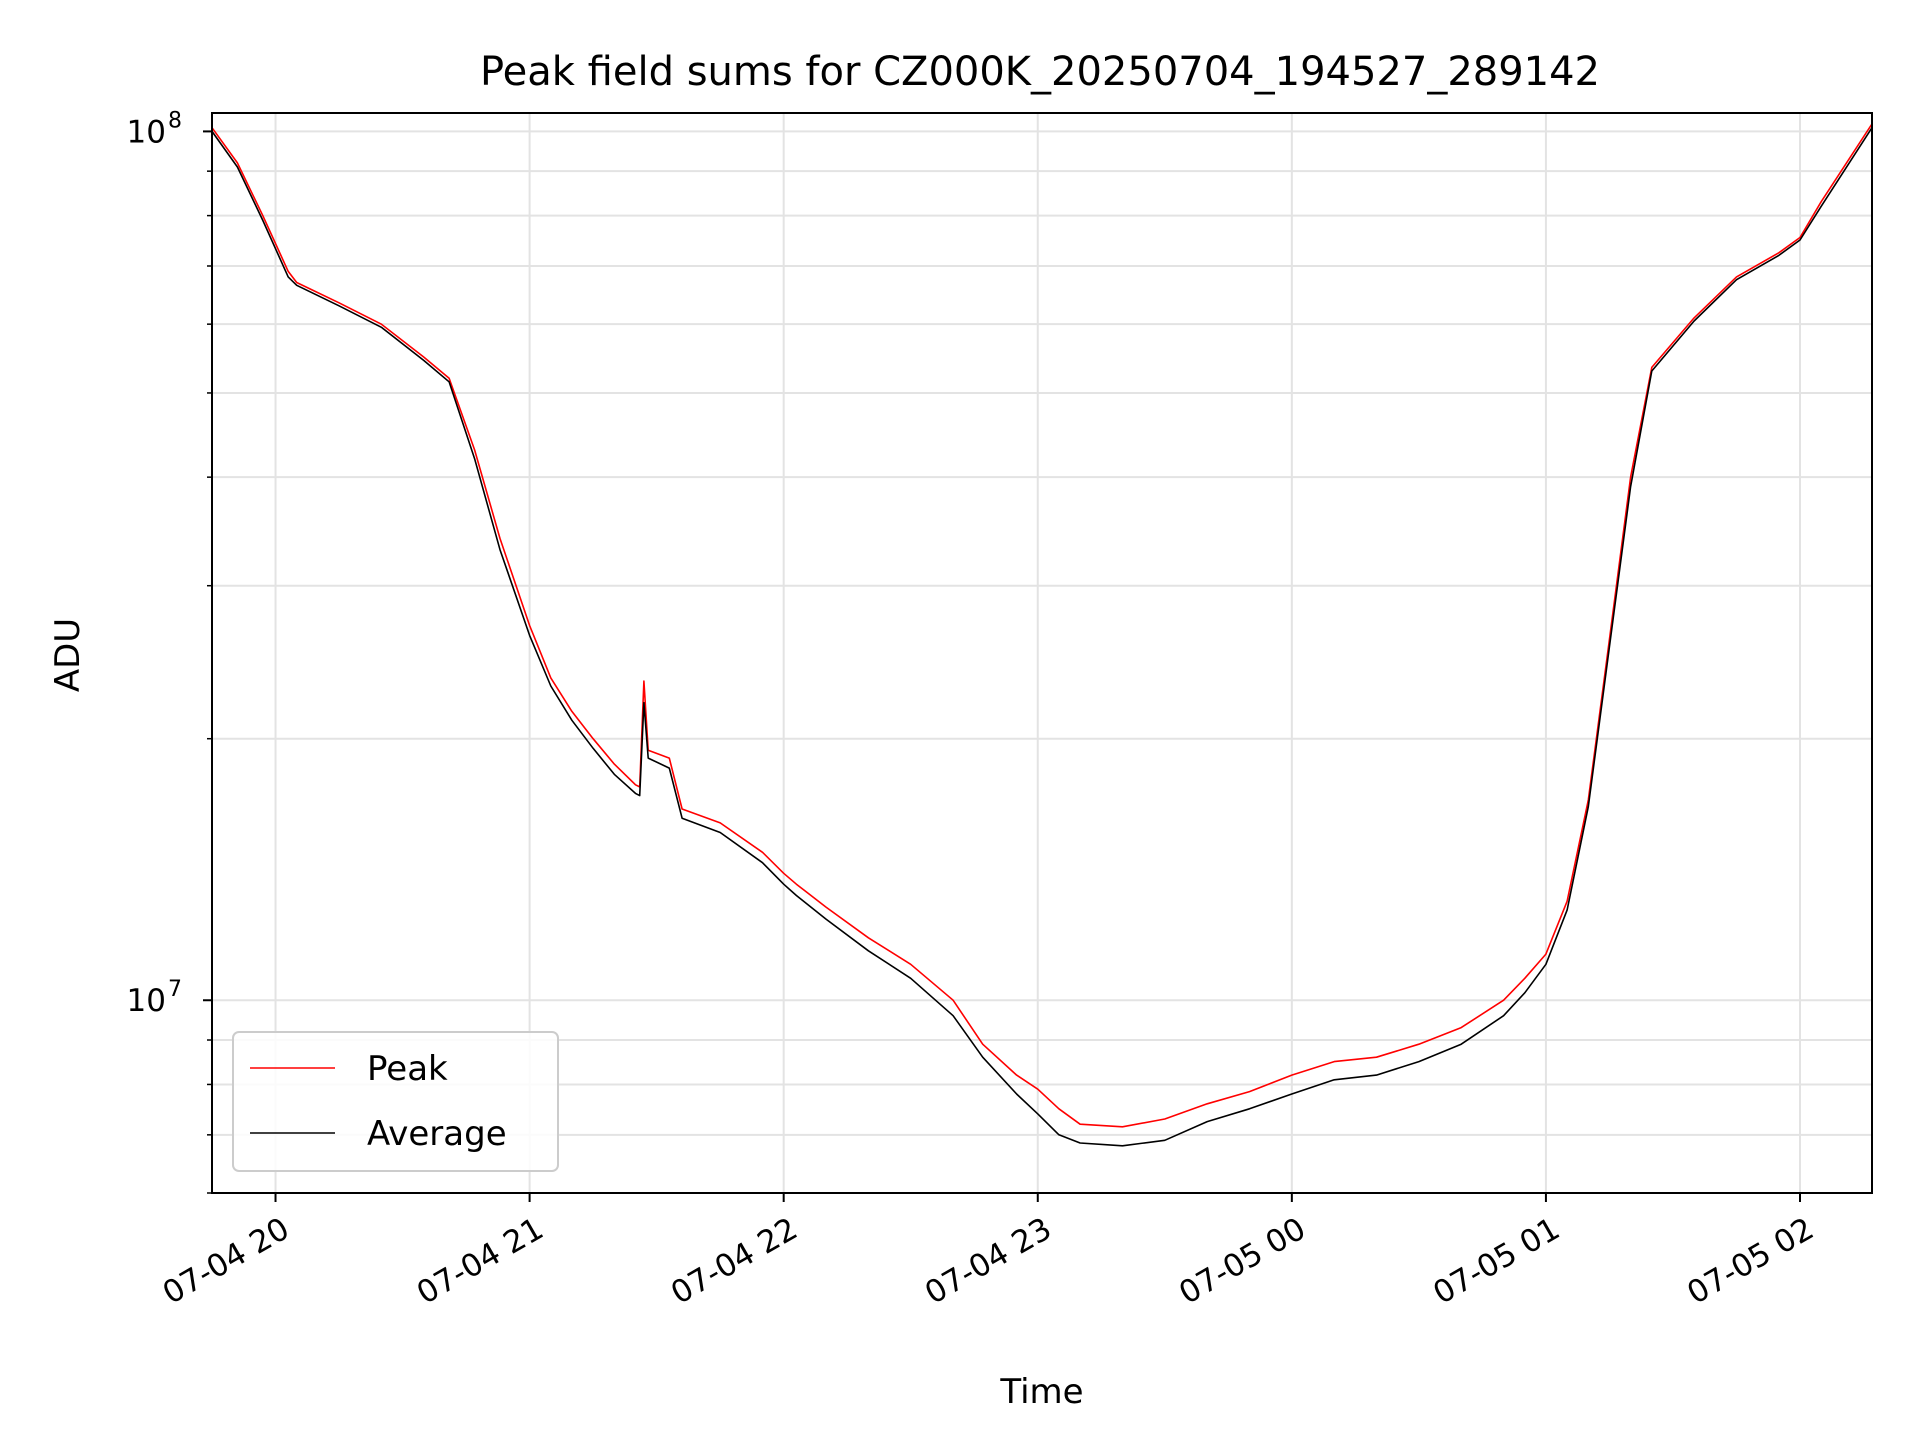 The height and width of the screenshot is (1440, 1920). What do you see at coordinates (407, 1069) in the screenshot?
I see `legend-label-peak: Peak` at bounding box center [407, 1069].